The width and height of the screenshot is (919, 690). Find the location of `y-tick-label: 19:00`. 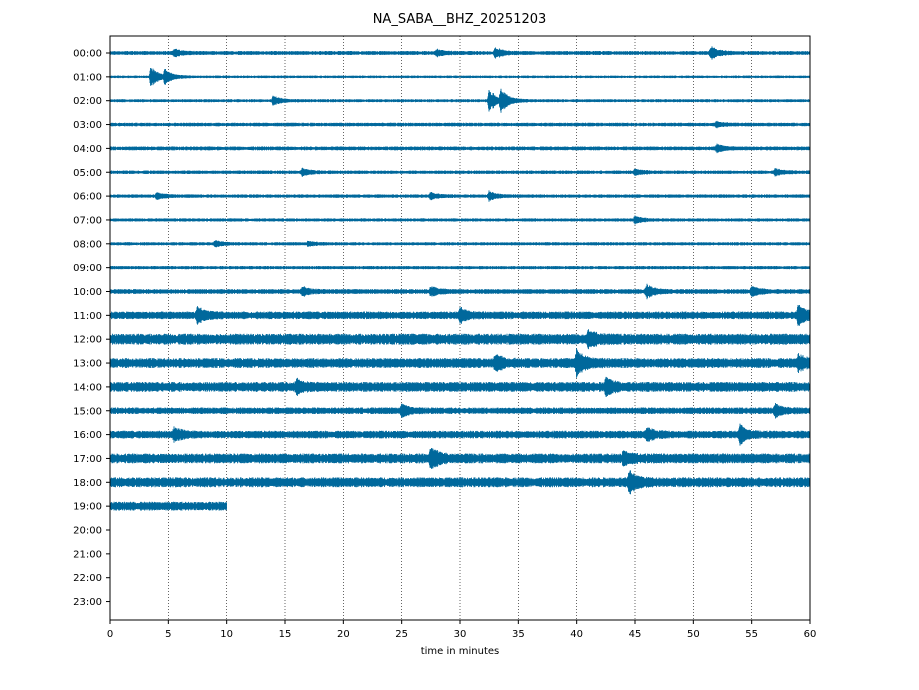

y-tick-label: 19:00 is located at coordinates (87, 507).